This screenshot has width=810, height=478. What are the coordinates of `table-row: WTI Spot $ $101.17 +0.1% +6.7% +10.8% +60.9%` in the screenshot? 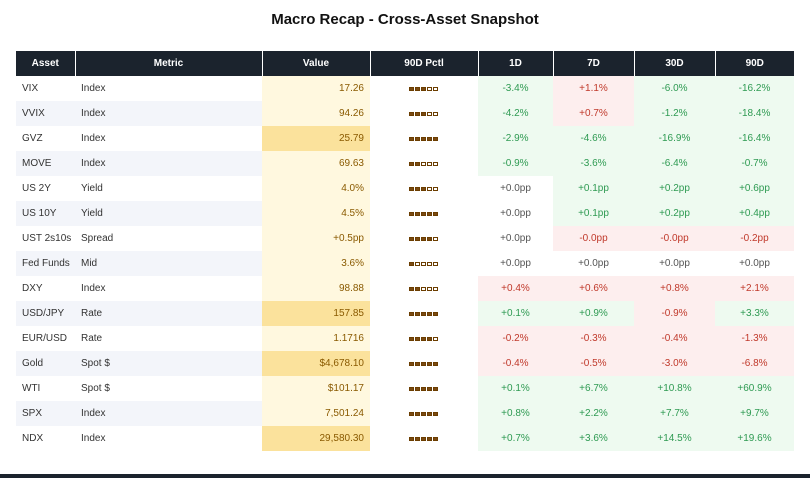 It's located at (405, 388).